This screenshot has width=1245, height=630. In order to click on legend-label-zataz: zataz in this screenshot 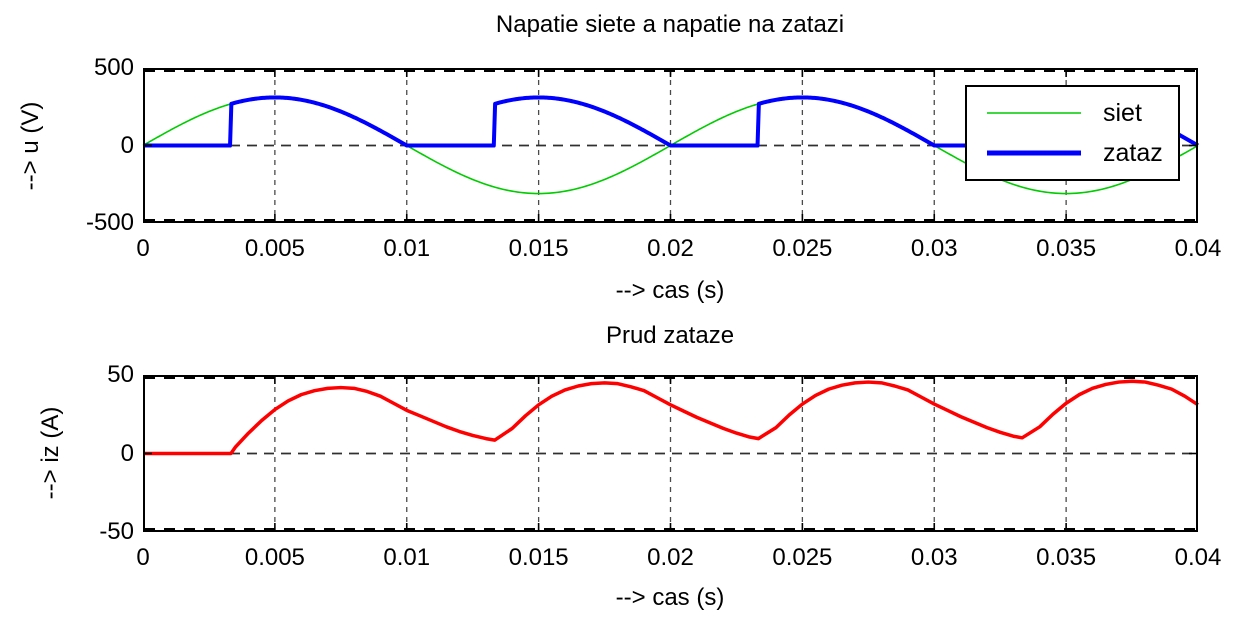, I will do `click(1133, 153)`.